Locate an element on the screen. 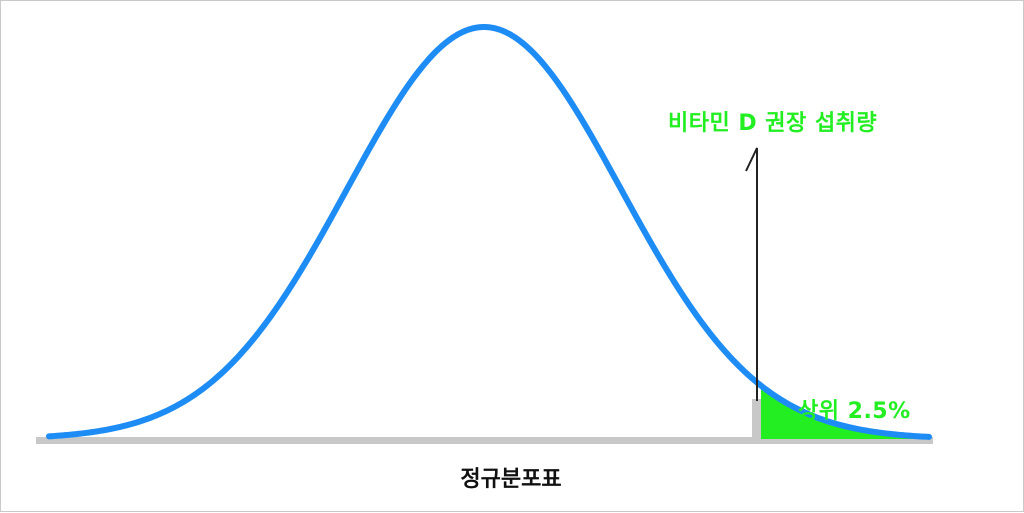  axis-label-text: 정규분포표 is located at coordinates (511, 479).